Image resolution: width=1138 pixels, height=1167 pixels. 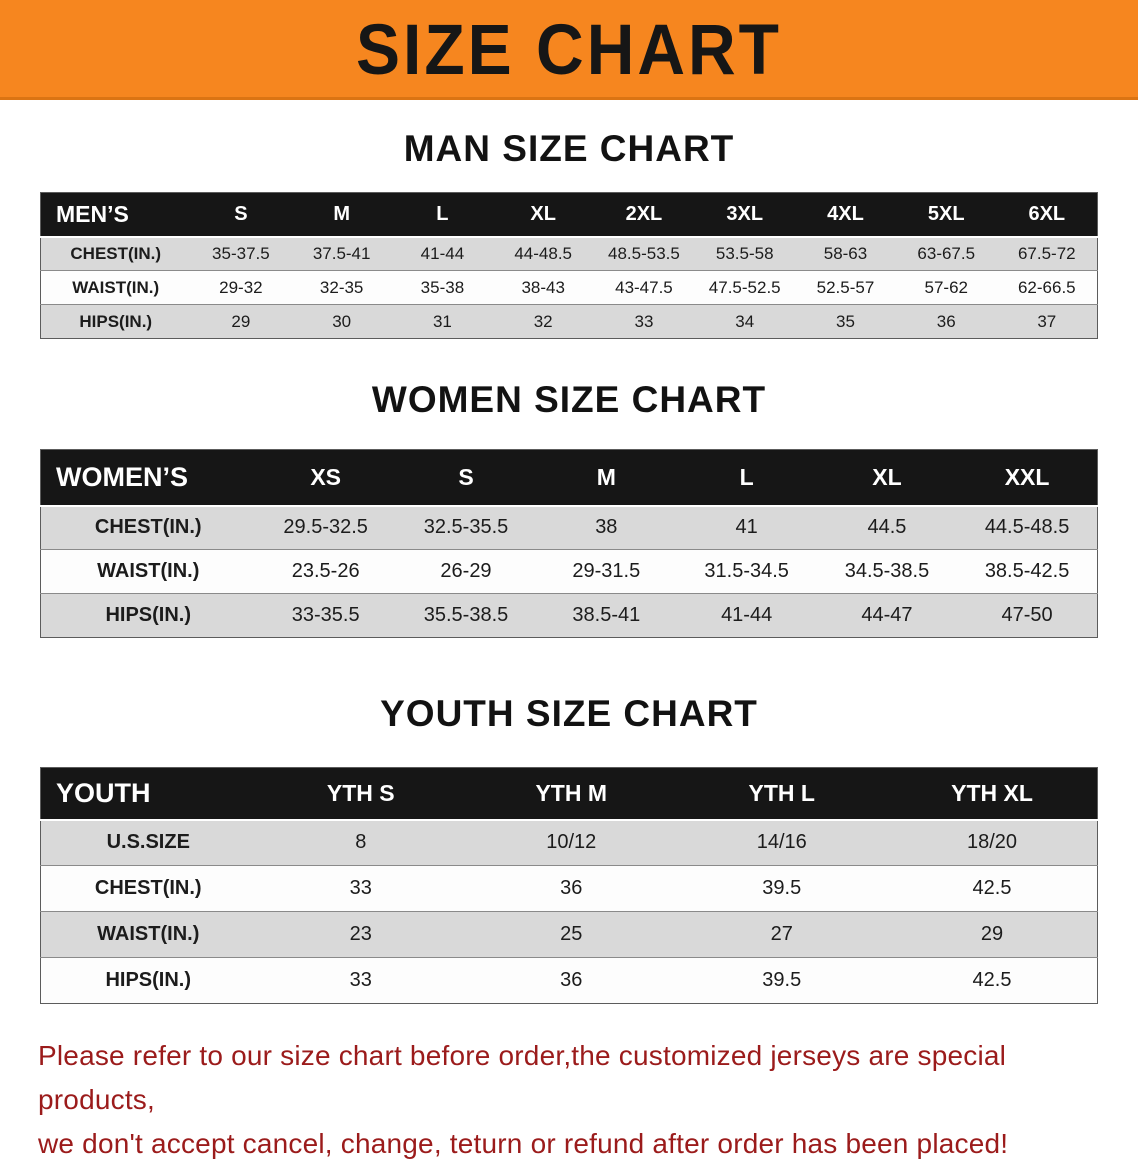 What do you see at coordinates (946, 215) in the screenshot?
I see `size-column-header: 5XL` at bounding box center [946, 215].